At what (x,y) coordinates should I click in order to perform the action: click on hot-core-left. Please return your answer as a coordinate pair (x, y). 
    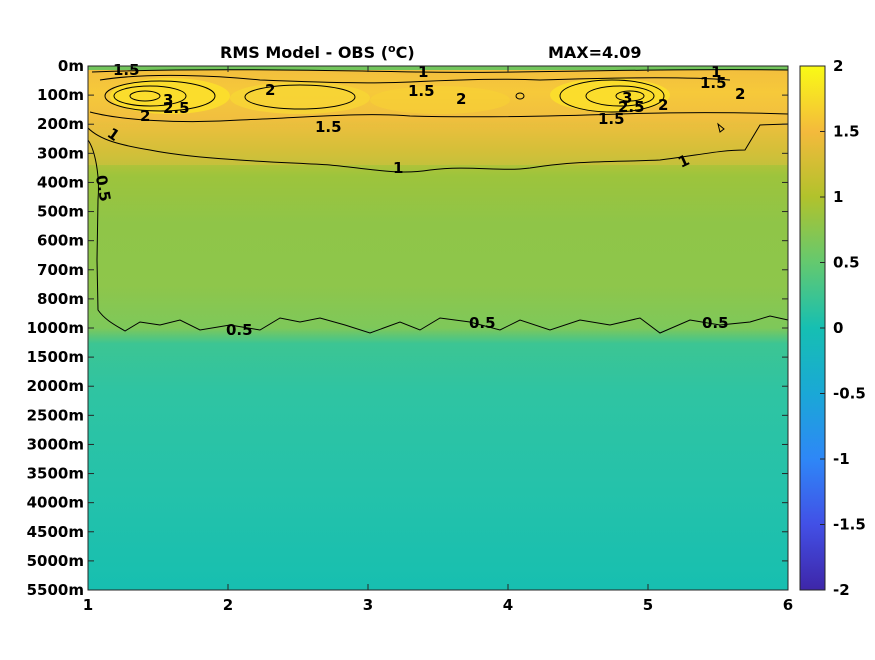
    Looking at the image, I should click on (170, 96).